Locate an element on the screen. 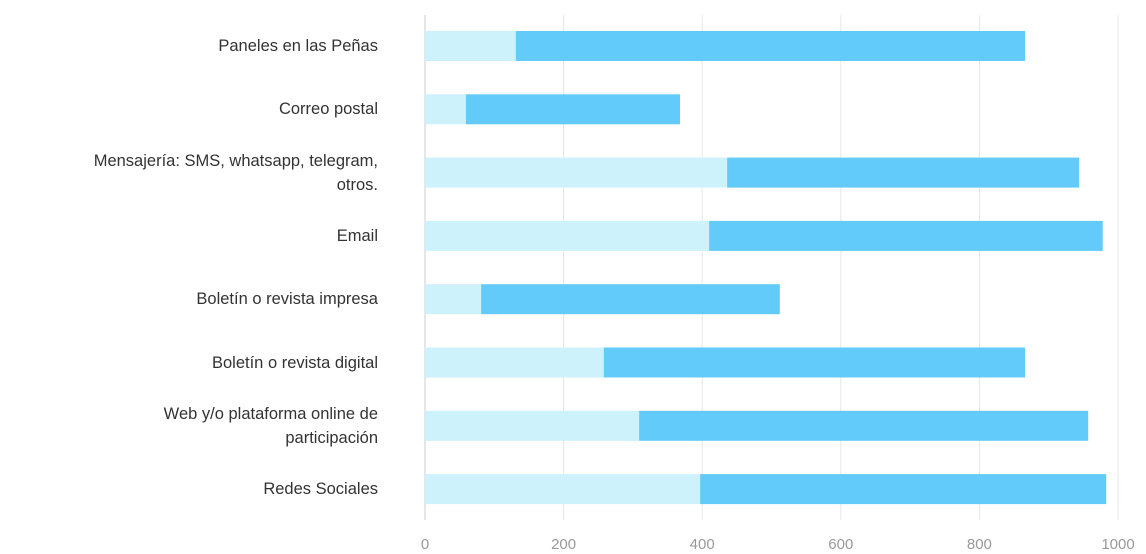  category-label: Redes Sociales is located at coordinates (320, 489).